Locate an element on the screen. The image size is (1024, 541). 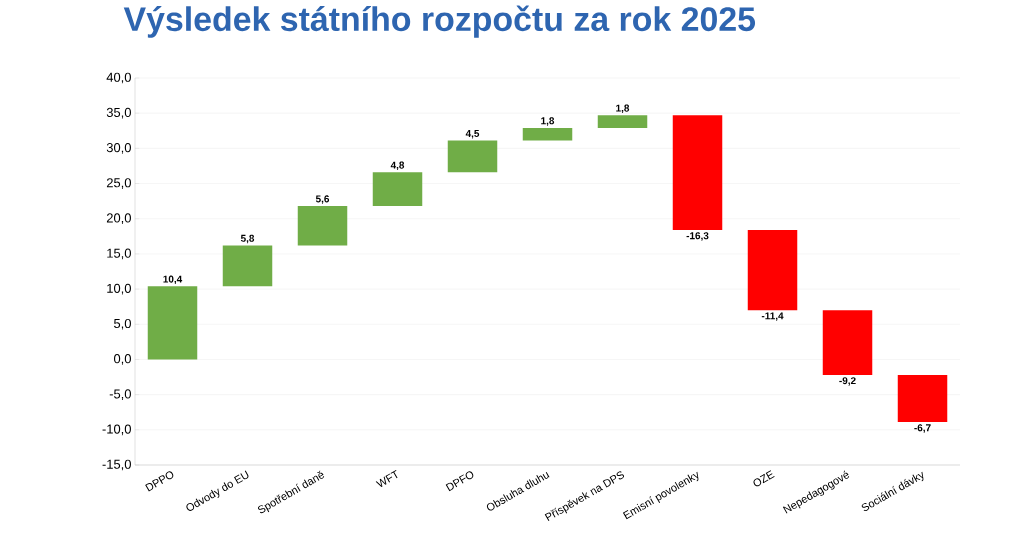
x-tick-label: WFT is located at coordinates (386, 478).